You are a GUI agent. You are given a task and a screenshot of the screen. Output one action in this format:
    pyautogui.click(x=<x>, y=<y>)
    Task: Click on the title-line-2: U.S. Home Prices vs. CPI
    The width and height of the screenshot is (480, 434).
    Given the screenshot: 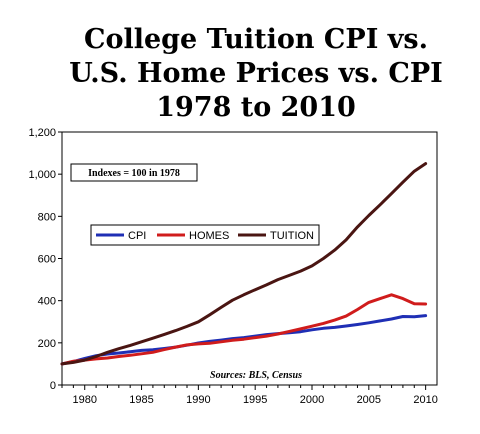 What is the action you would take?
    pyautogui.click(x=256, y=73)
    